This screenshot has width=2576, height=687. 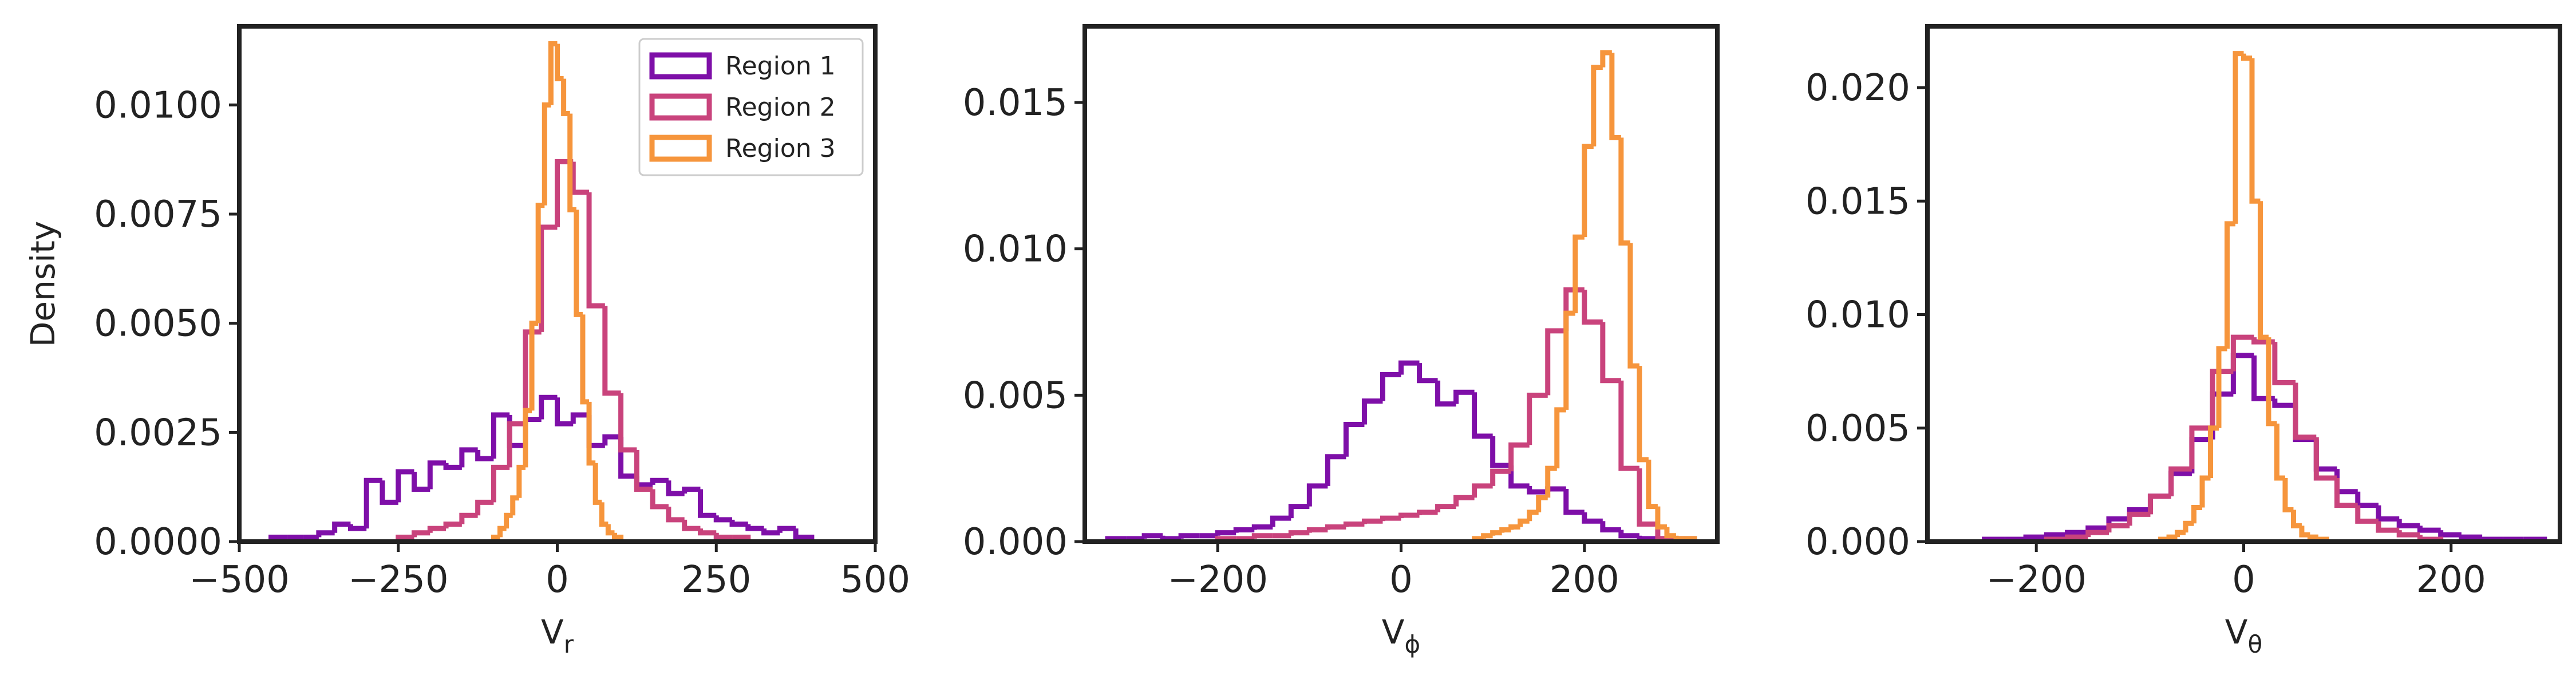 What do you see at coordinates (557, 636) in the screenshot?
I see `x-axis-label: Vr` at bounding box center [557, 636].